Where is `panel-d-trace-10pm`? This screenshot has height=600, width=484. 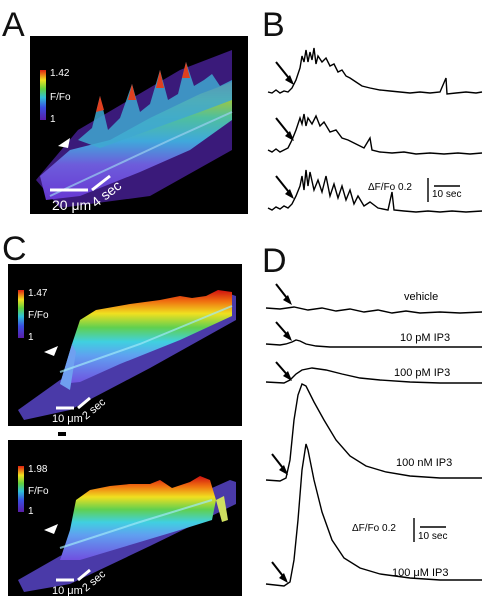
panel-d-trace-10pm is located at coordinates (373, 343).